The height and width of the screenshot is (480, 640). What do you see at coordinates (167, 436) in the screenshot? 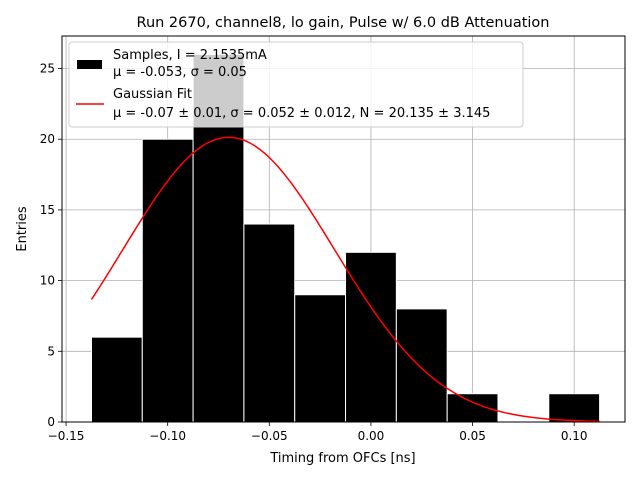
I see `x-tick-label: −0.10` at bounding box center [167, 436].